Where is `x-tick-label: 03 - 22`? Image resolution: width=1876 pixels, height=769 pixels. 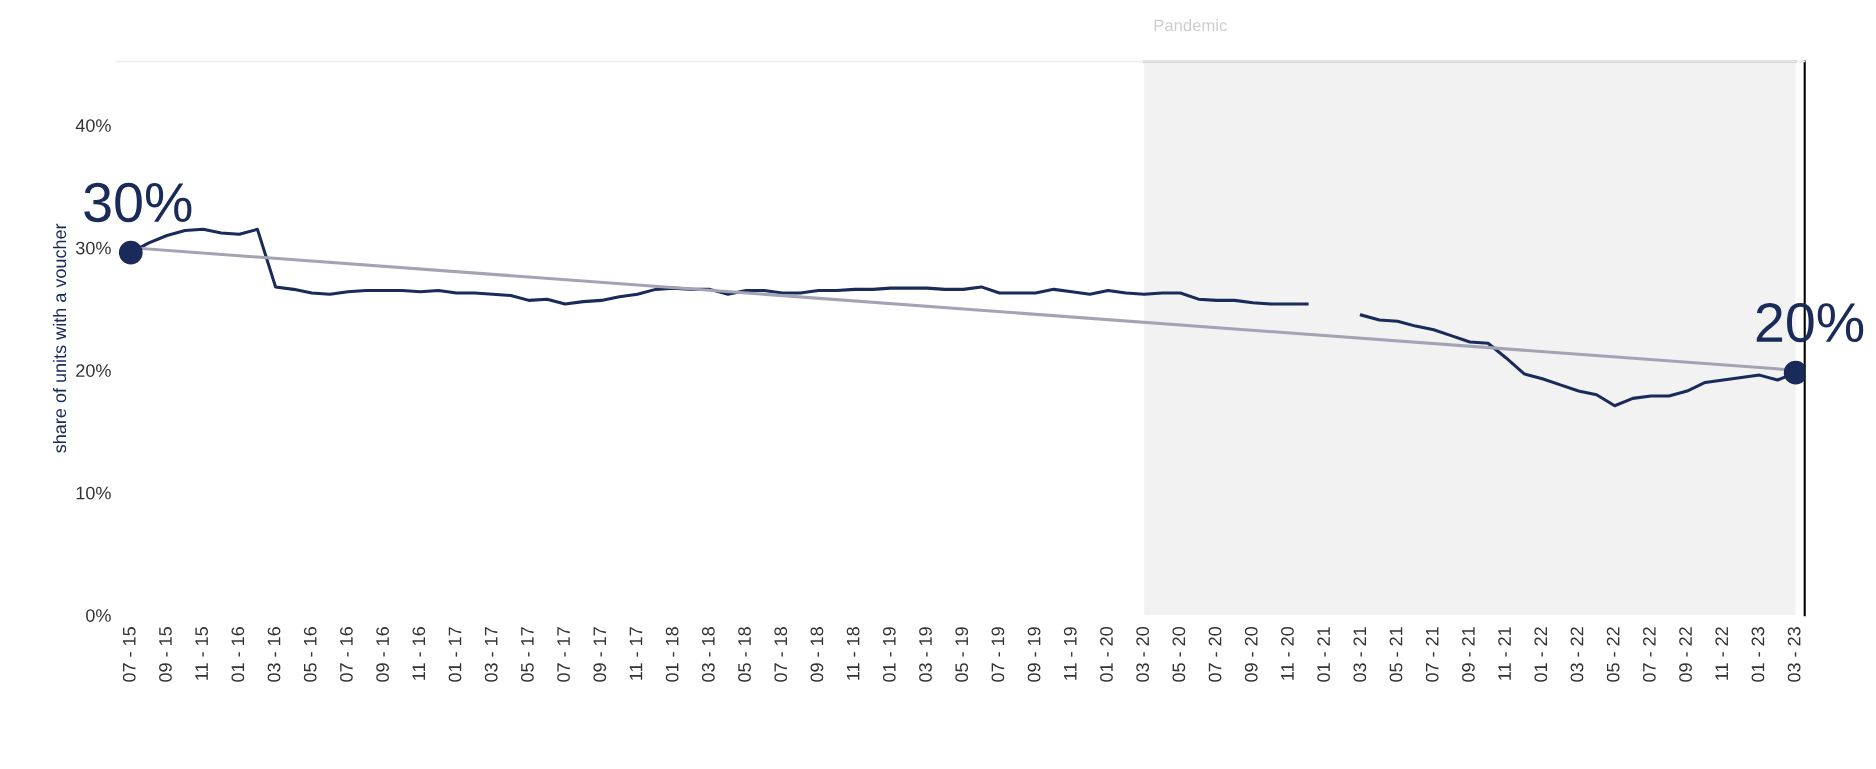
x-tick-label: 03 - 22 is located at coordinates (1577, 654).